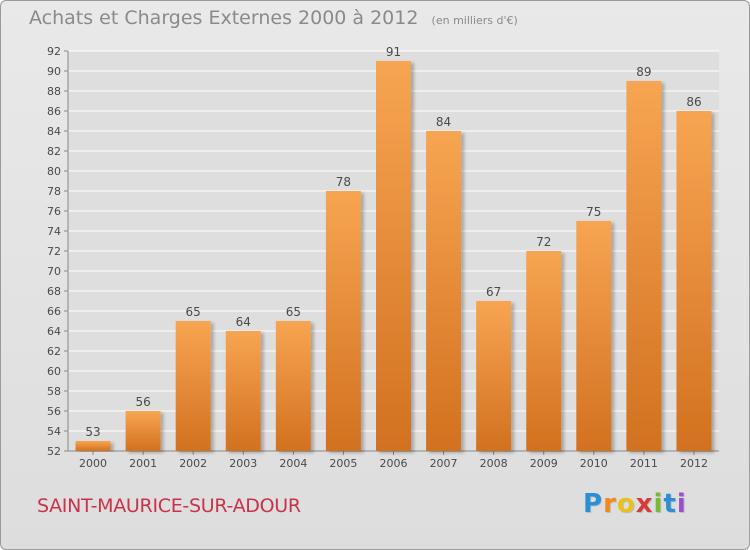 The width and height of the screenshot is (750, 550). I want to click on bar-2005, so click(343, 321).